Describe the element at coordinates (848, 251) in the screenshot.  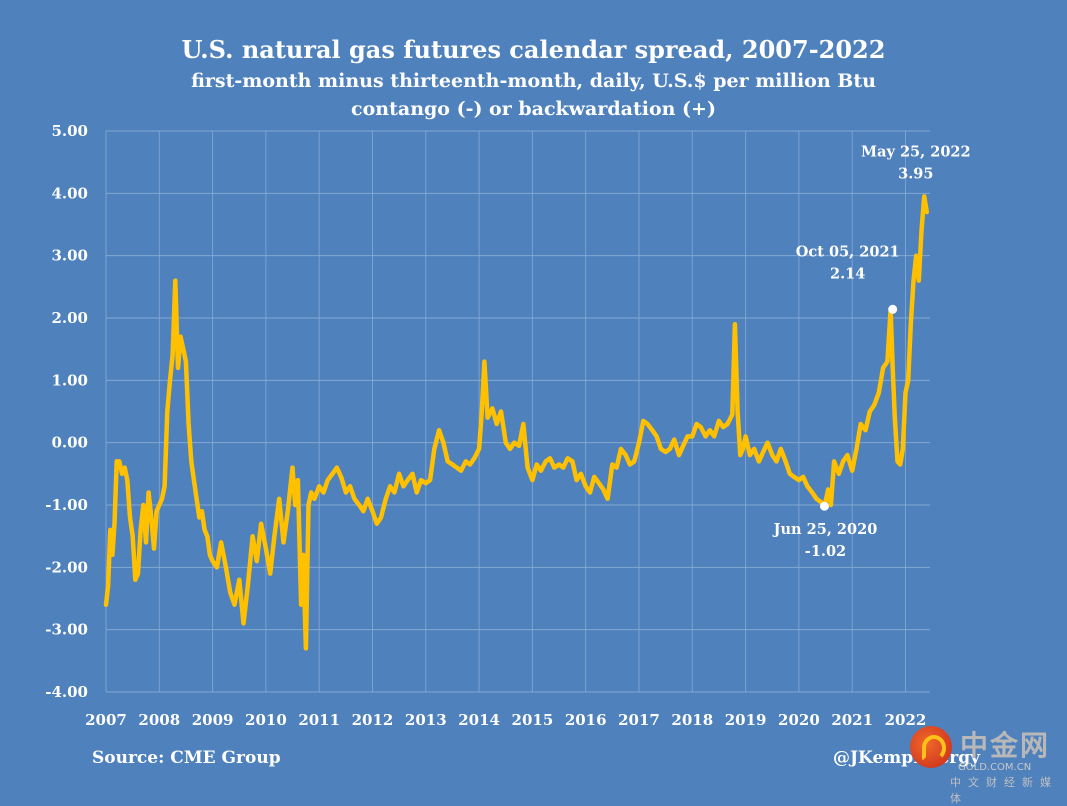
I see `annotation-date: Oct 05, 2021` at that location.